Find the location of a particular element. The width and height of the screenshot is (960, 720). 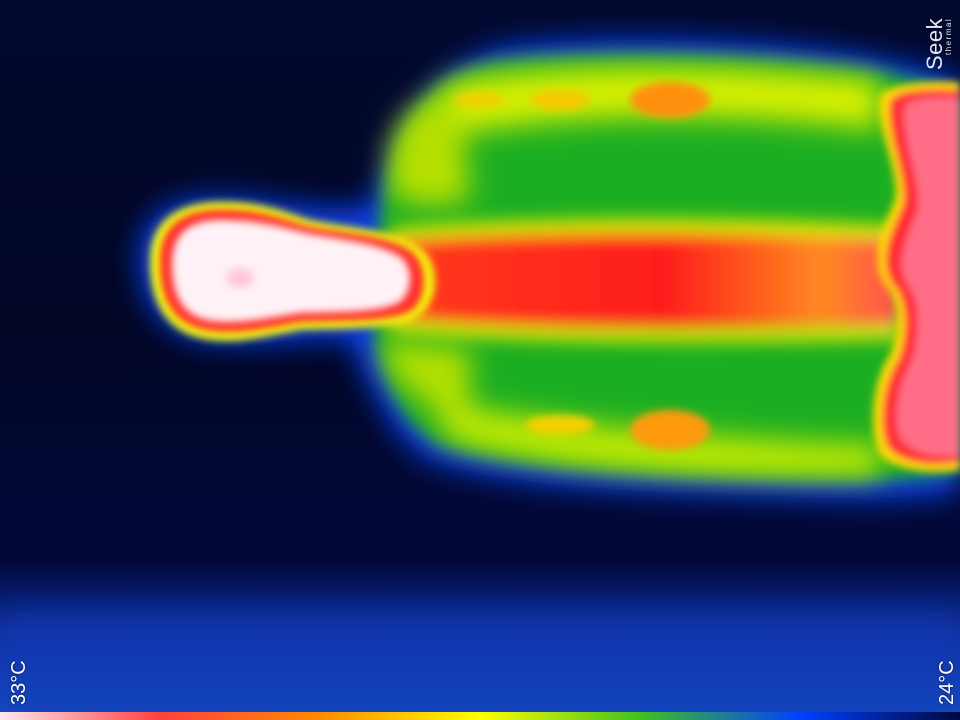

brand-name: Seek is located at coordinates (934, 43).